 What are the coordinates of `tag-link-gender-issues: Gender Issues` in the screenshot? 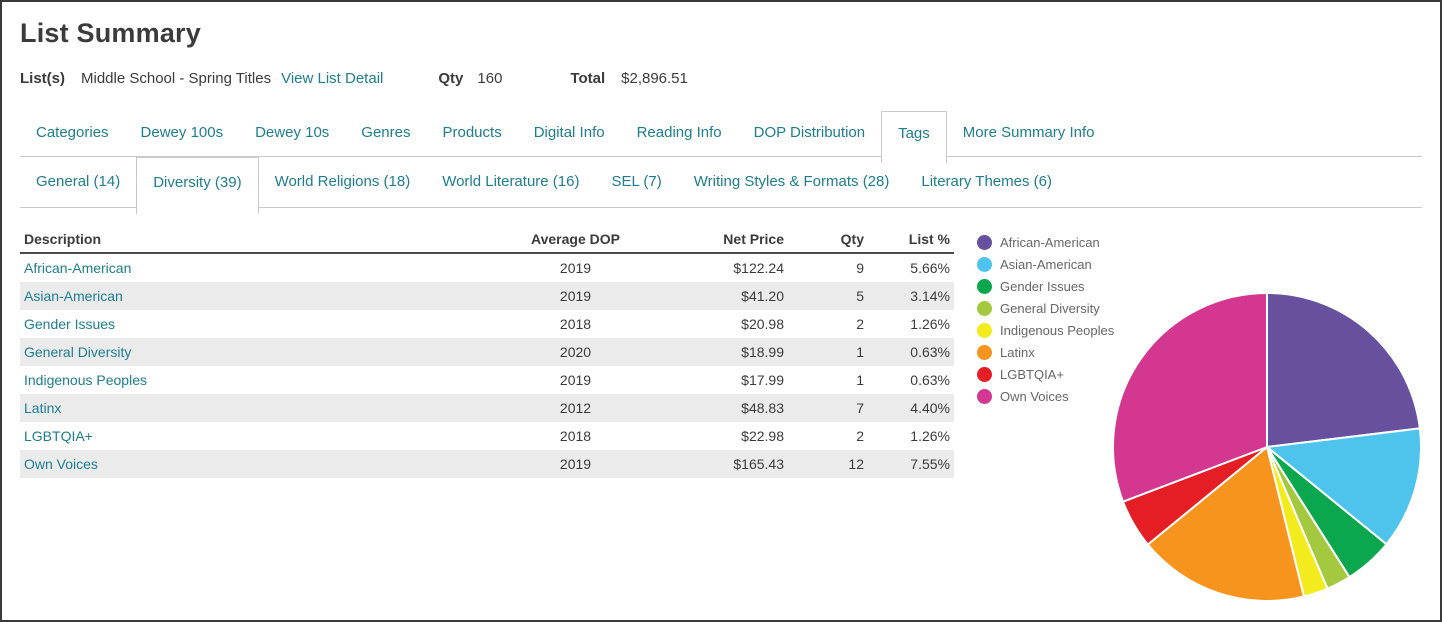 It's located at (70, 324).